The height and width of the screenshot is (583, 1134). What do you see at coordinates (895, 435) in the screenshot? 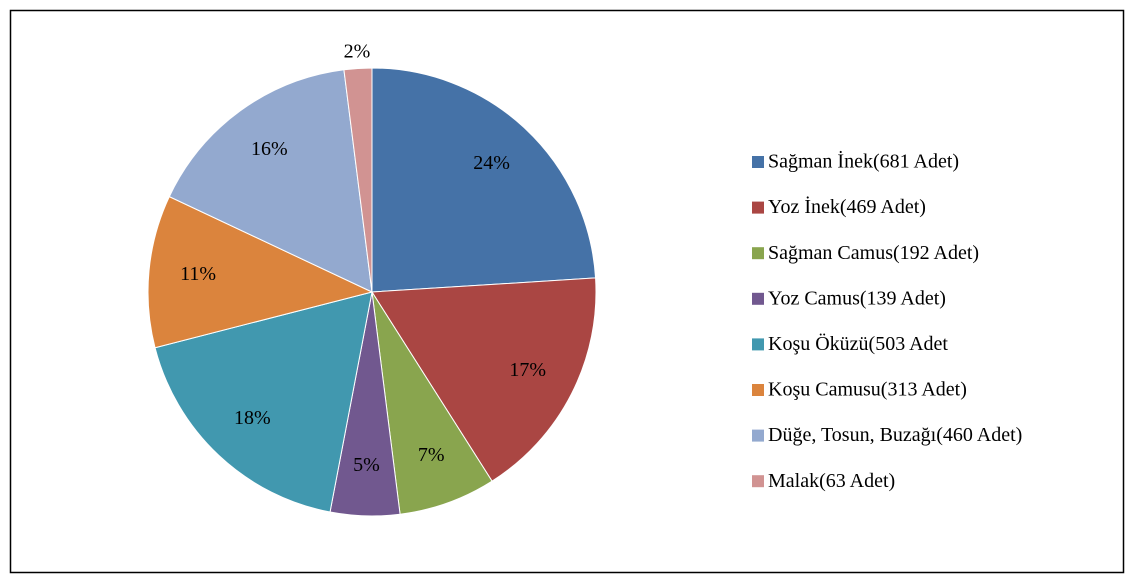
I see `legend-label: Düğe, Tosun, Buzağı(460 Adet)` at bounding box center [895, 435].